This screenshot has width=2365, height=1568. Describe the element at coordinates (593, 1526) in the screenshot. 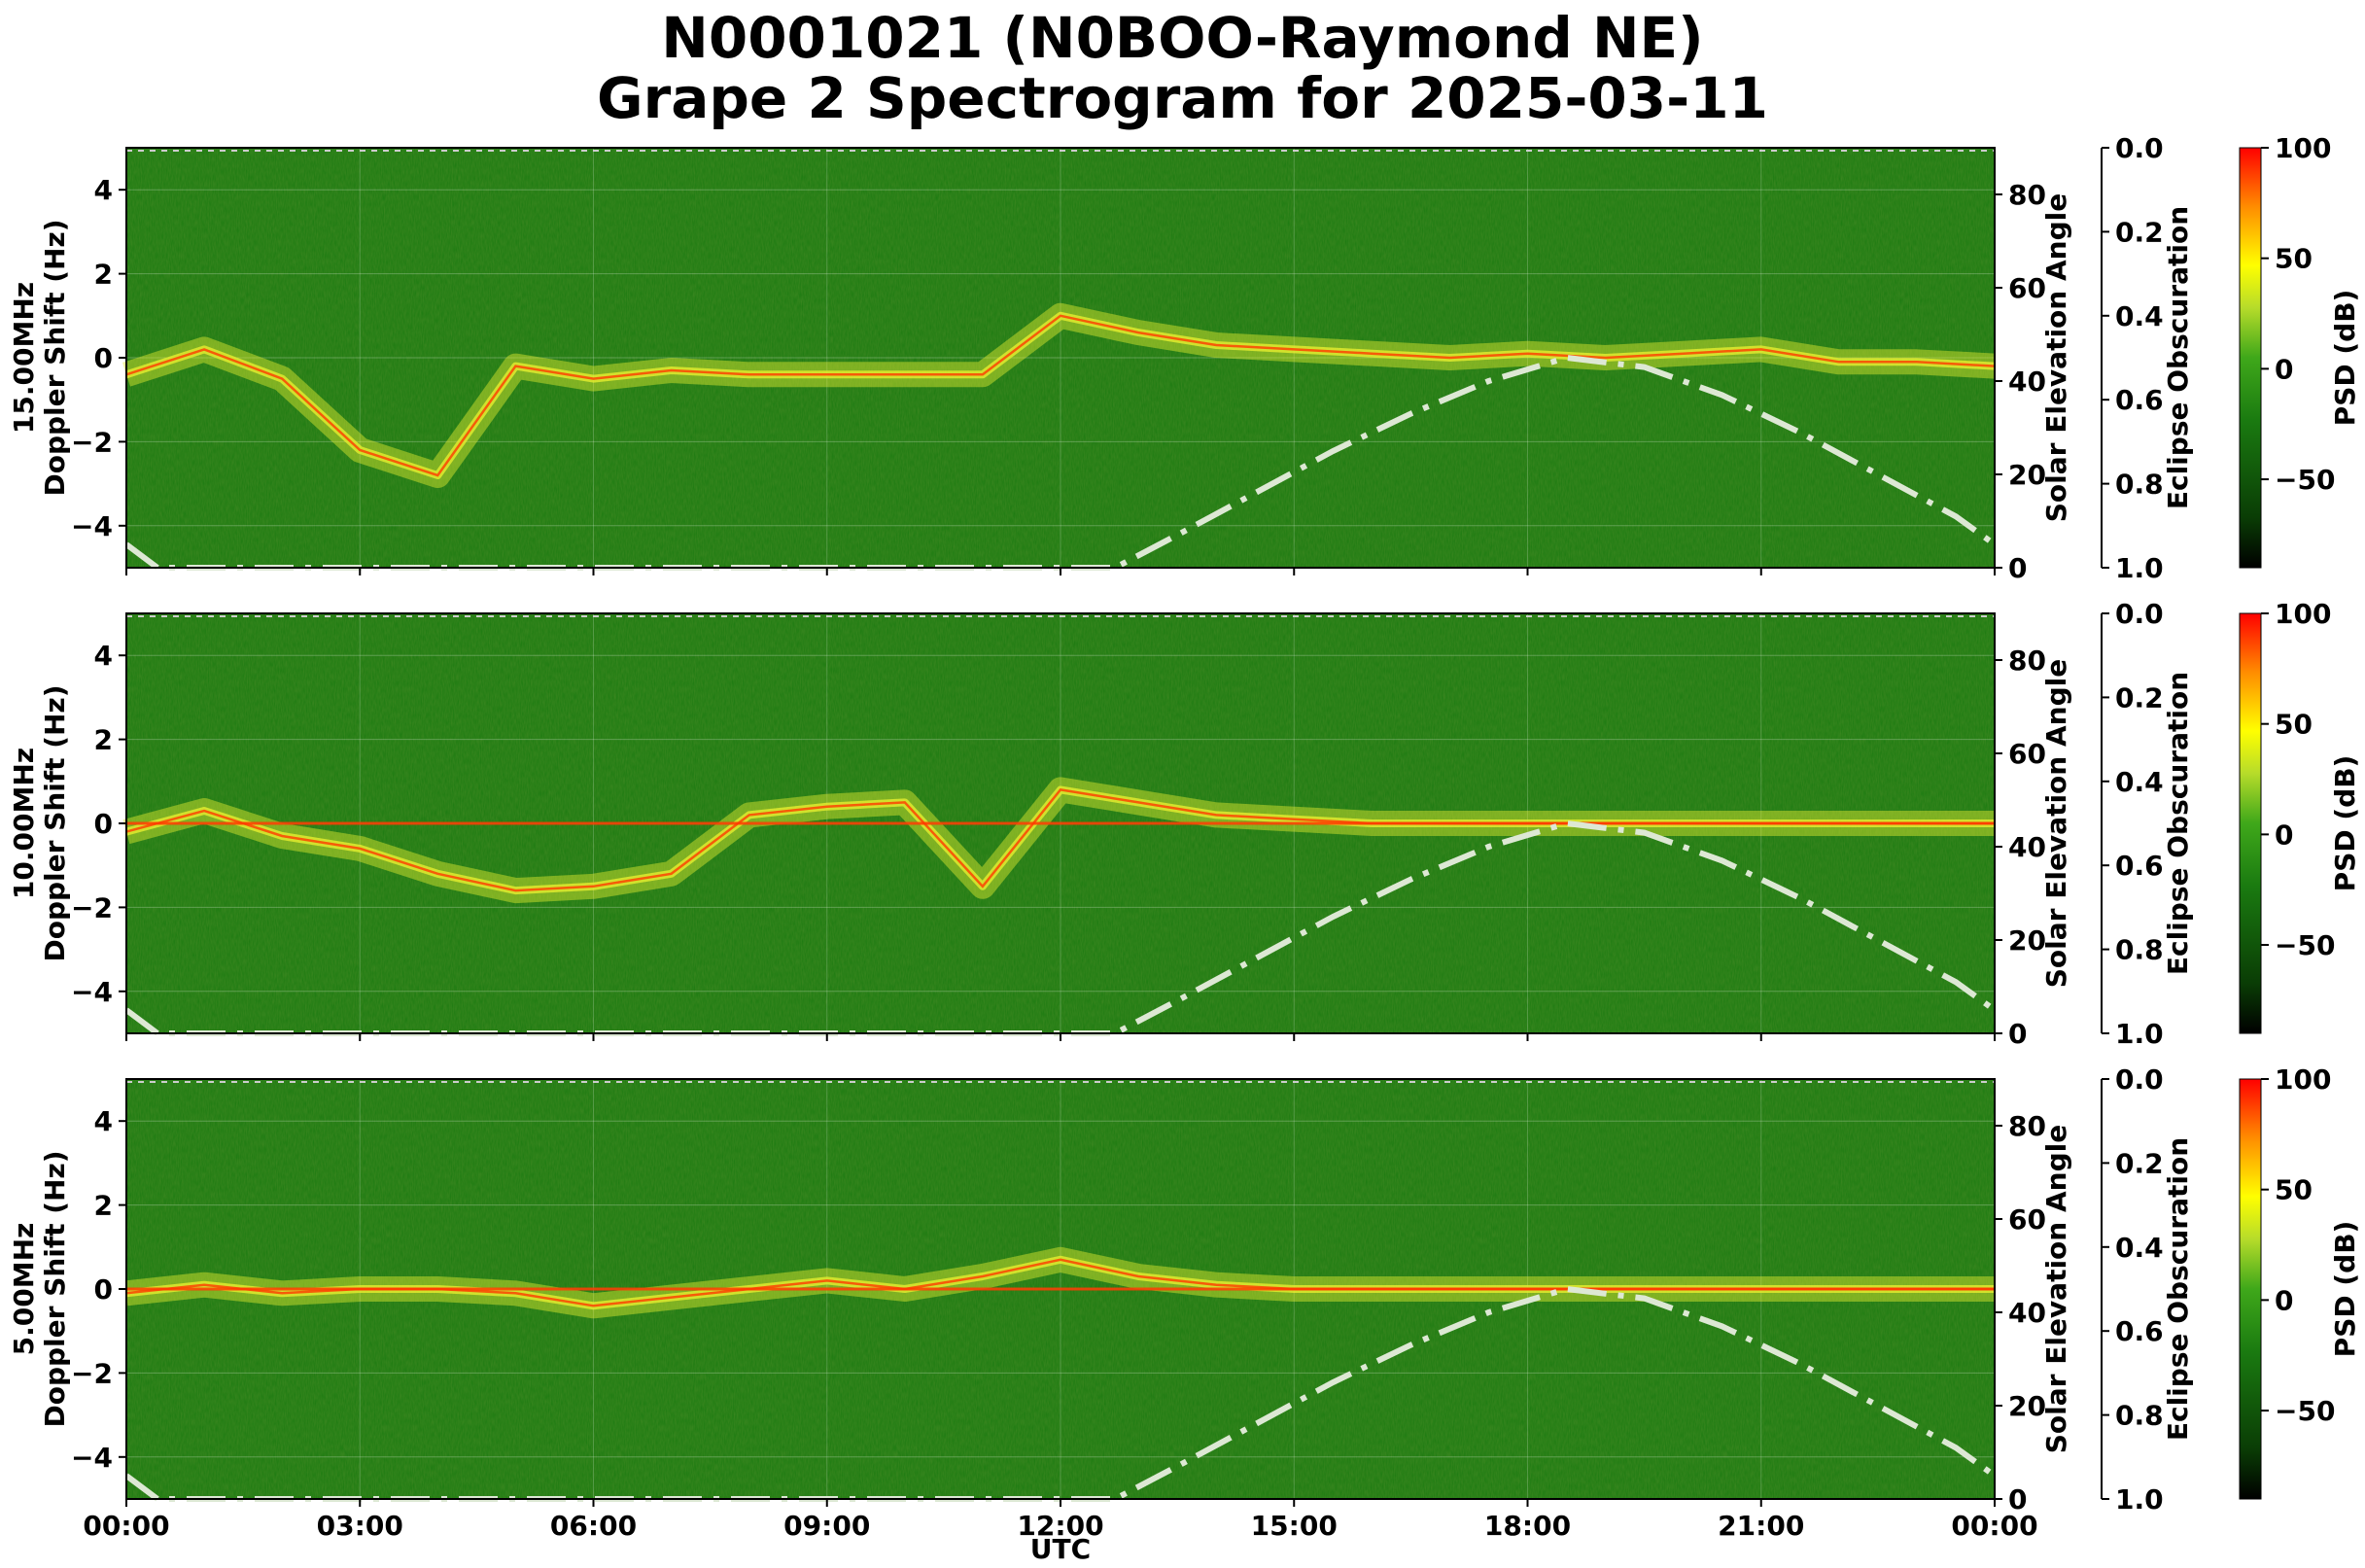

I see `x-tick-label: 06:00` at that location.